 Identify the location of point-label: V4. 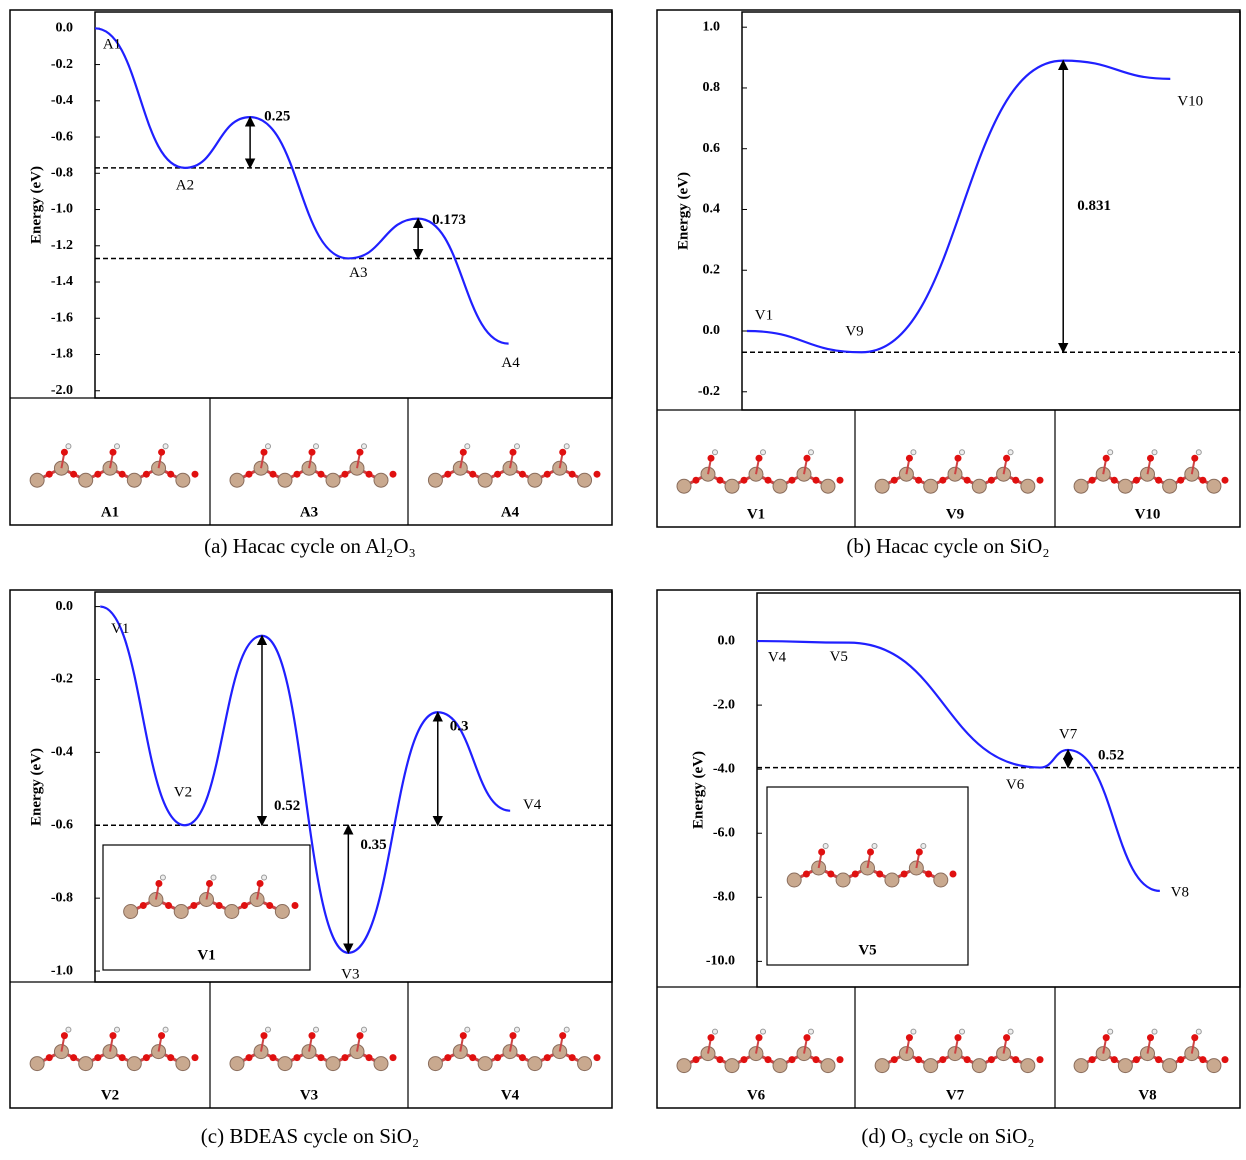
(532, 805).